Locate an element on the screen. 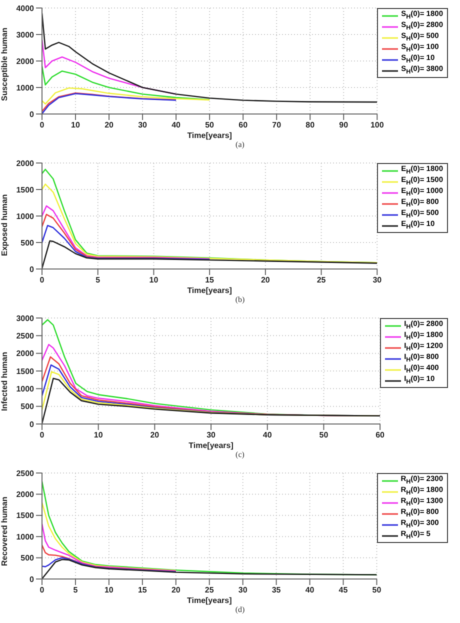 This screenshot has height=623, width=460. y-axis-title: Exposed human is located at coordinates (4, 225).